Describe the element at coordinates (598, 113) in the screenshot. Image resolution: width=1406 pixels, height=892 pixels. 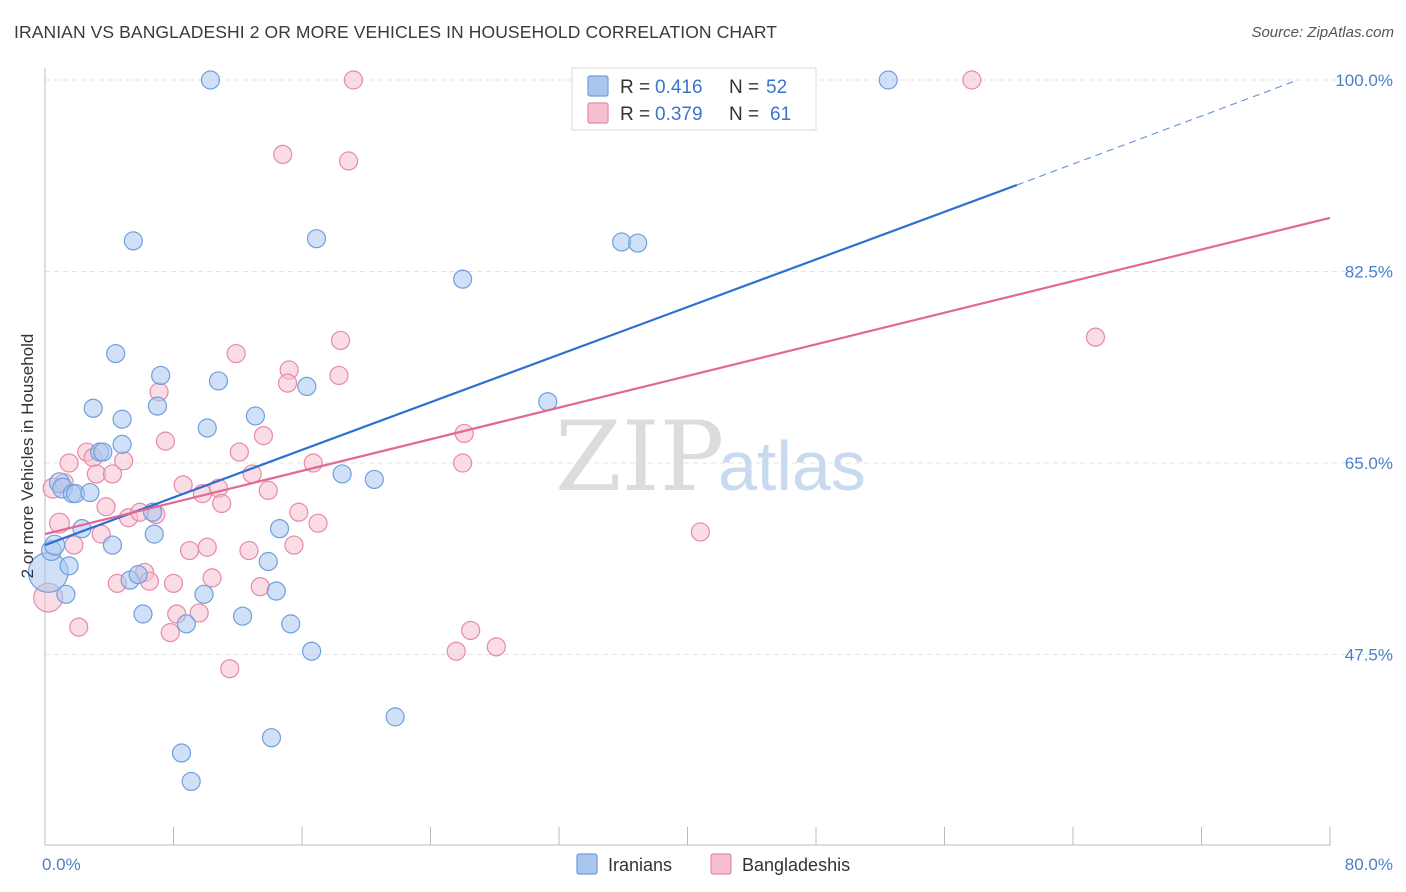
I see `legend-bangladeshi-swatch` at that location.